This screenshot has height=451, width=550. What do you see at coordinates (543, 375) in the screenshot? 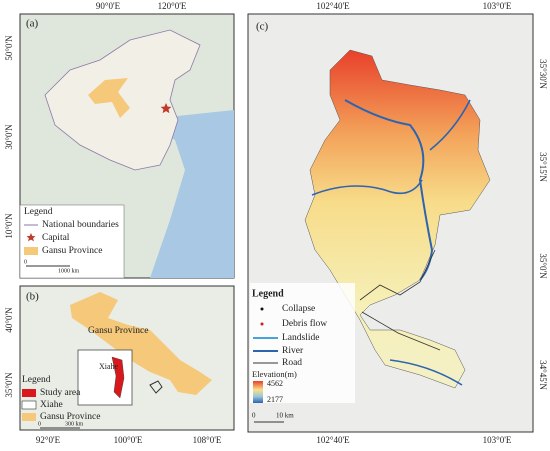
I see `lat-label: 34°45'N` at bounding box center [543, 375].